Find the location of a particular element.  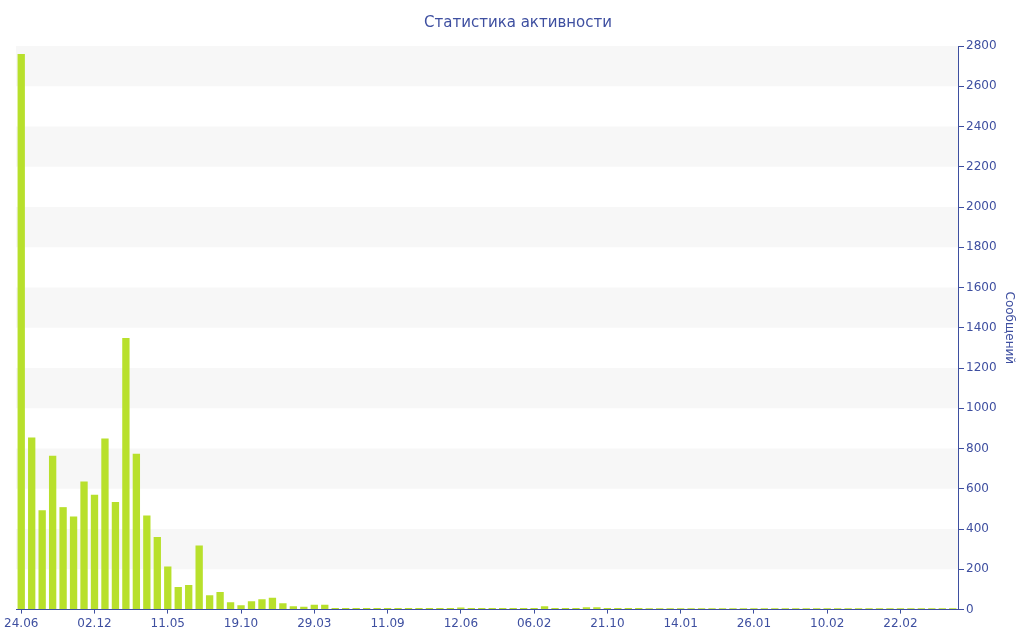

y2-tick-label: 400 is located at coordinates (977, 528).